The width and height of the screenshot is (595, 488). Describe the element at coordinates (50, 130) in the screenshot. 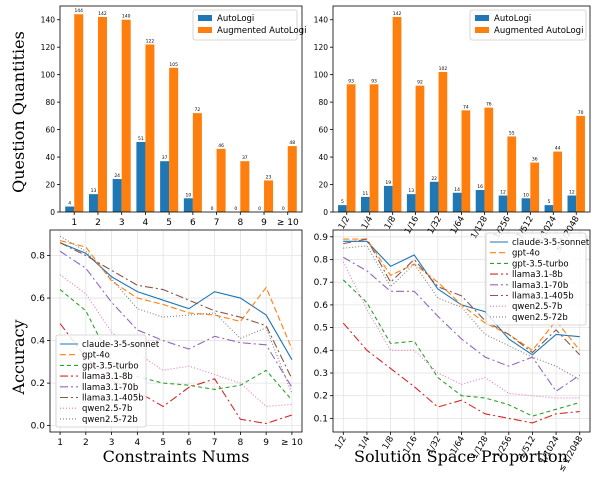

I see `y-tick-label: 60` at that location.